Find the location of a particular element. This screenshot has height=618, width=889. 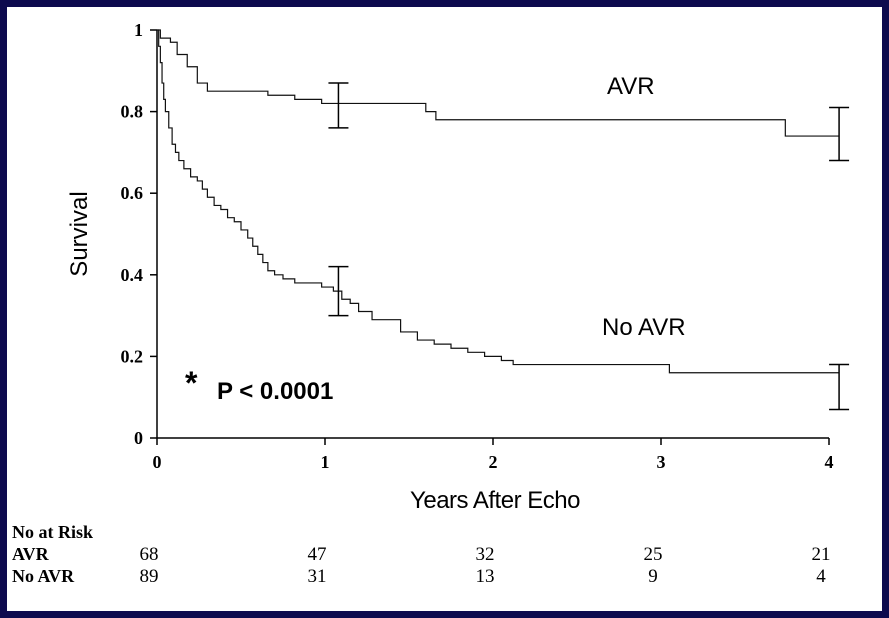

p-value: P < 0.0001 is located at coordinates (275, 391).